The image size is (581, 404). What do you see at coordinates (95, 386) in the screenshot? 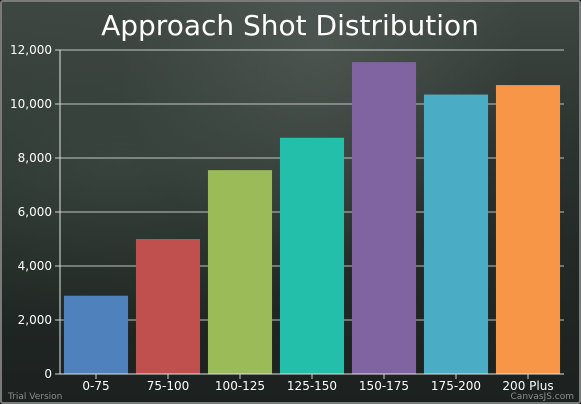
I see `x-tick-label: 0-75` at bounding box center [95, 386].